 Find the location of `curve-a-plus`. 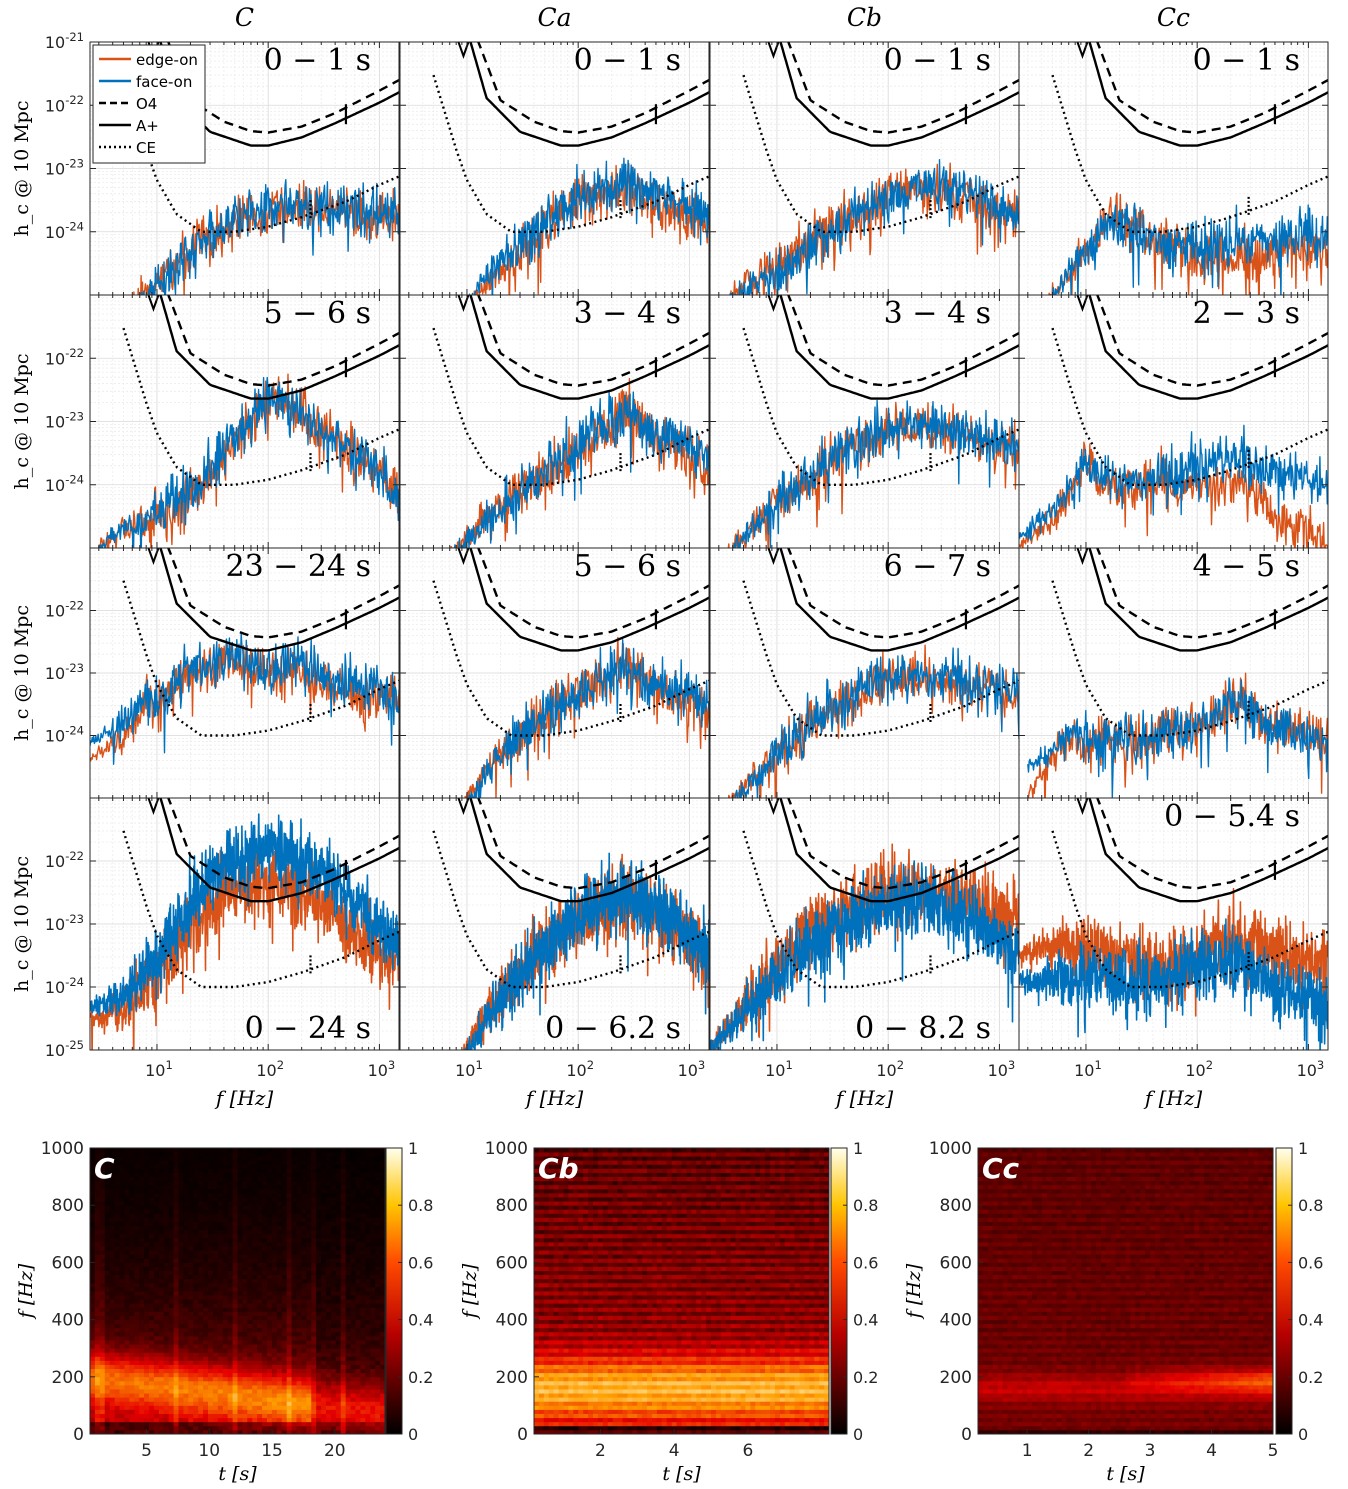

curve-a-plus is located at coordinates (279, 600).